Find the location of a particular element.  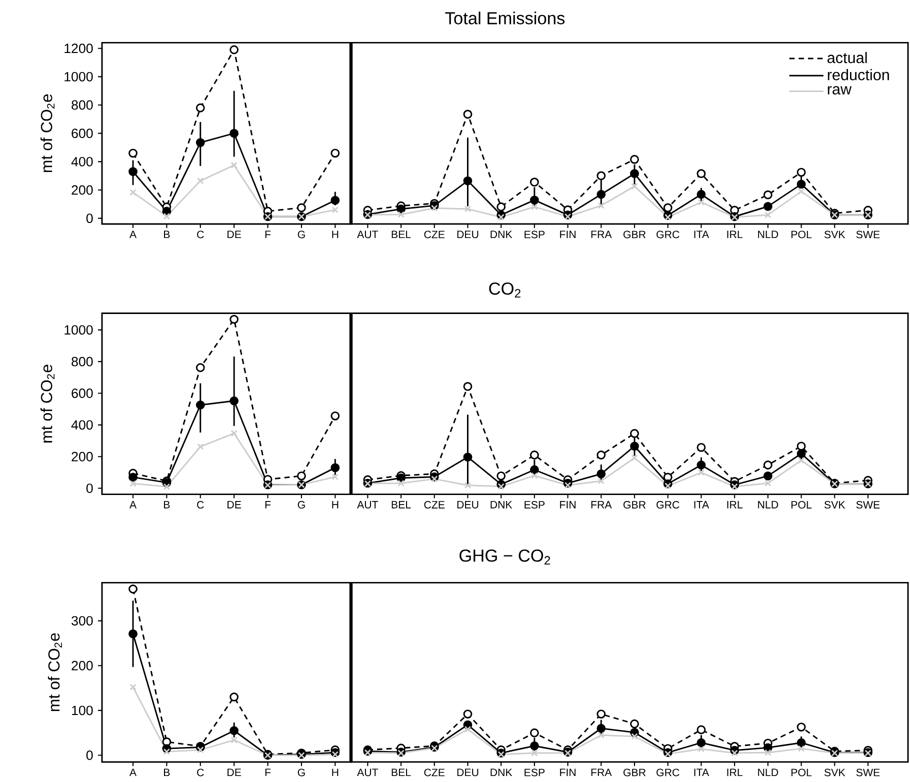

y-tick-label: 600 is located at coordinates (82, 133).